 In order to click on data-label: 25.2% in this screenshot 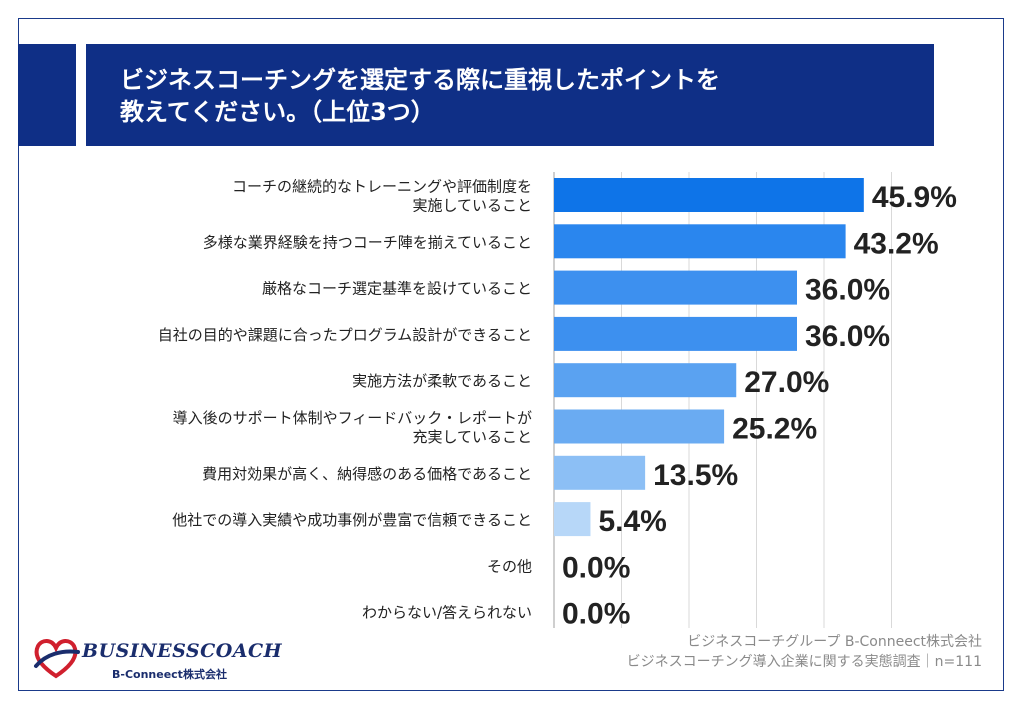, I will do `click(774, 429)`.